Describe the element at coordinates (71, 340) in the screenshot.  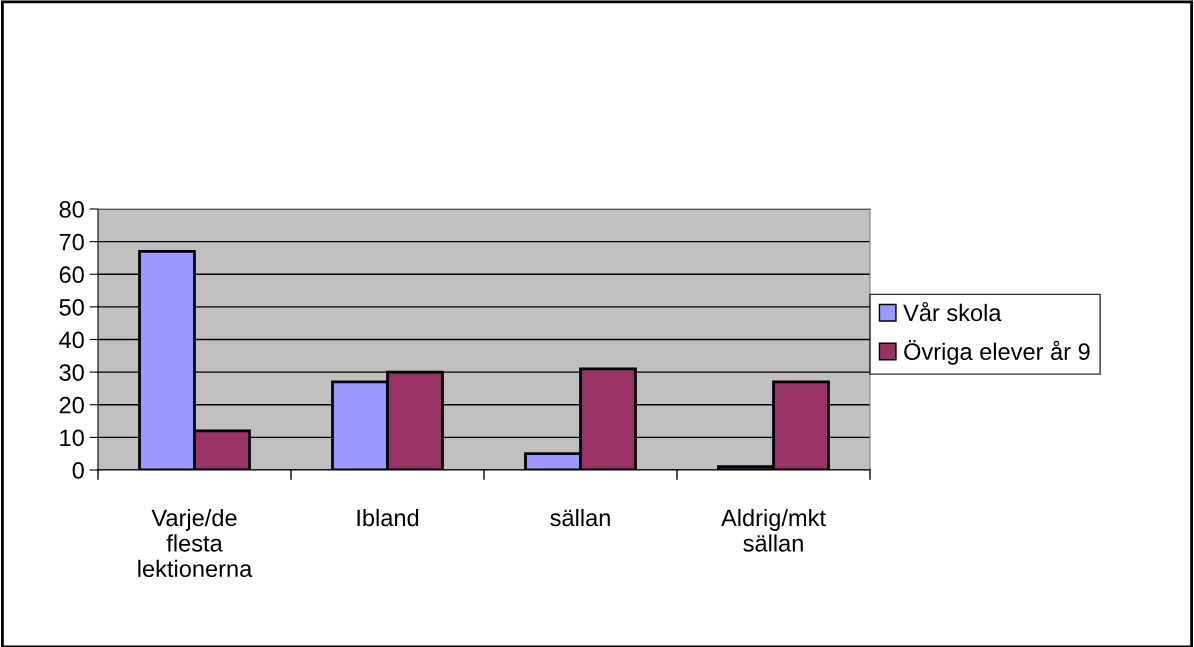
I see `y-tick-label: 40` at that location.